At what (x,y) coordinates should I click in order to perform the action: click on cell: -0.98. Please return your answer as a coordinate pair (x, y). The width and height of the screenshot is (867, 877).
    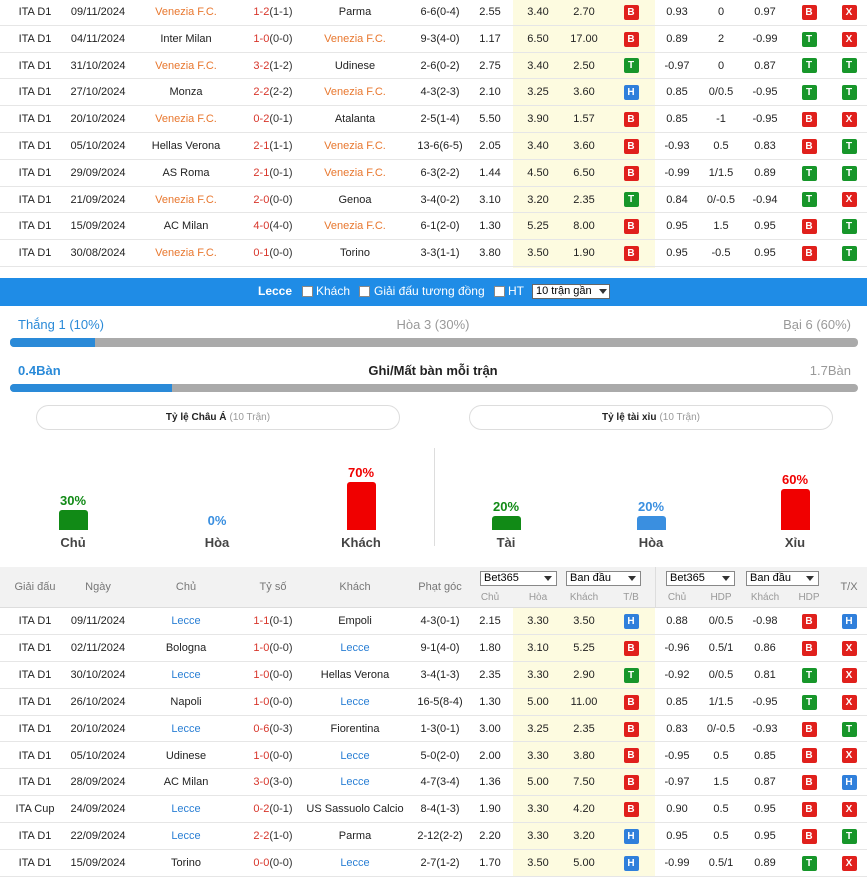
    Looking at the image, I should click on (765, 621).